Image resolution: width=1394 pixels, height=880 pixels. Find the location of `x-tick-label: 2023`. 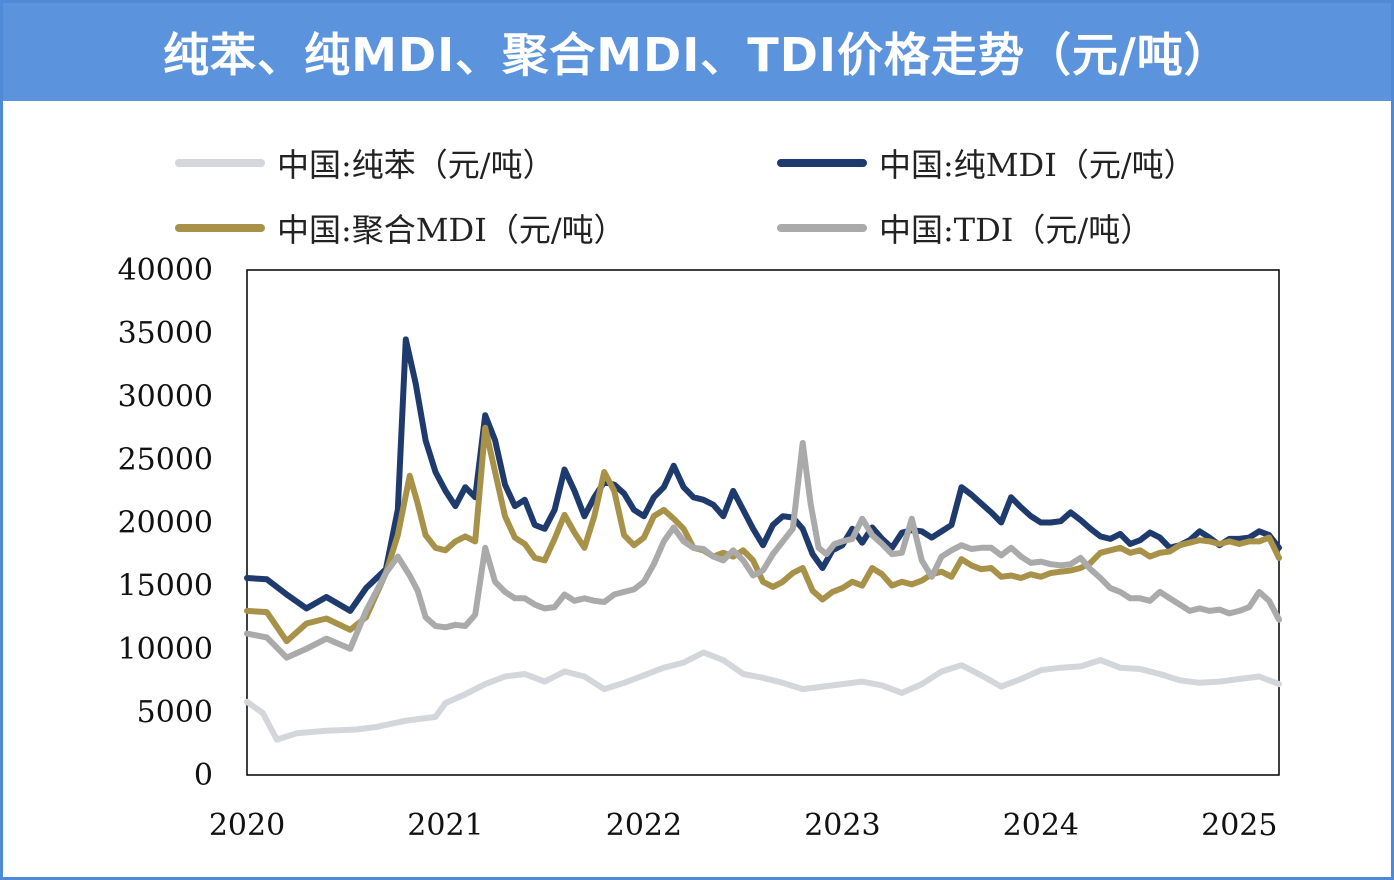

x-tick-label: 2023 is located at coordinates (842, 825).